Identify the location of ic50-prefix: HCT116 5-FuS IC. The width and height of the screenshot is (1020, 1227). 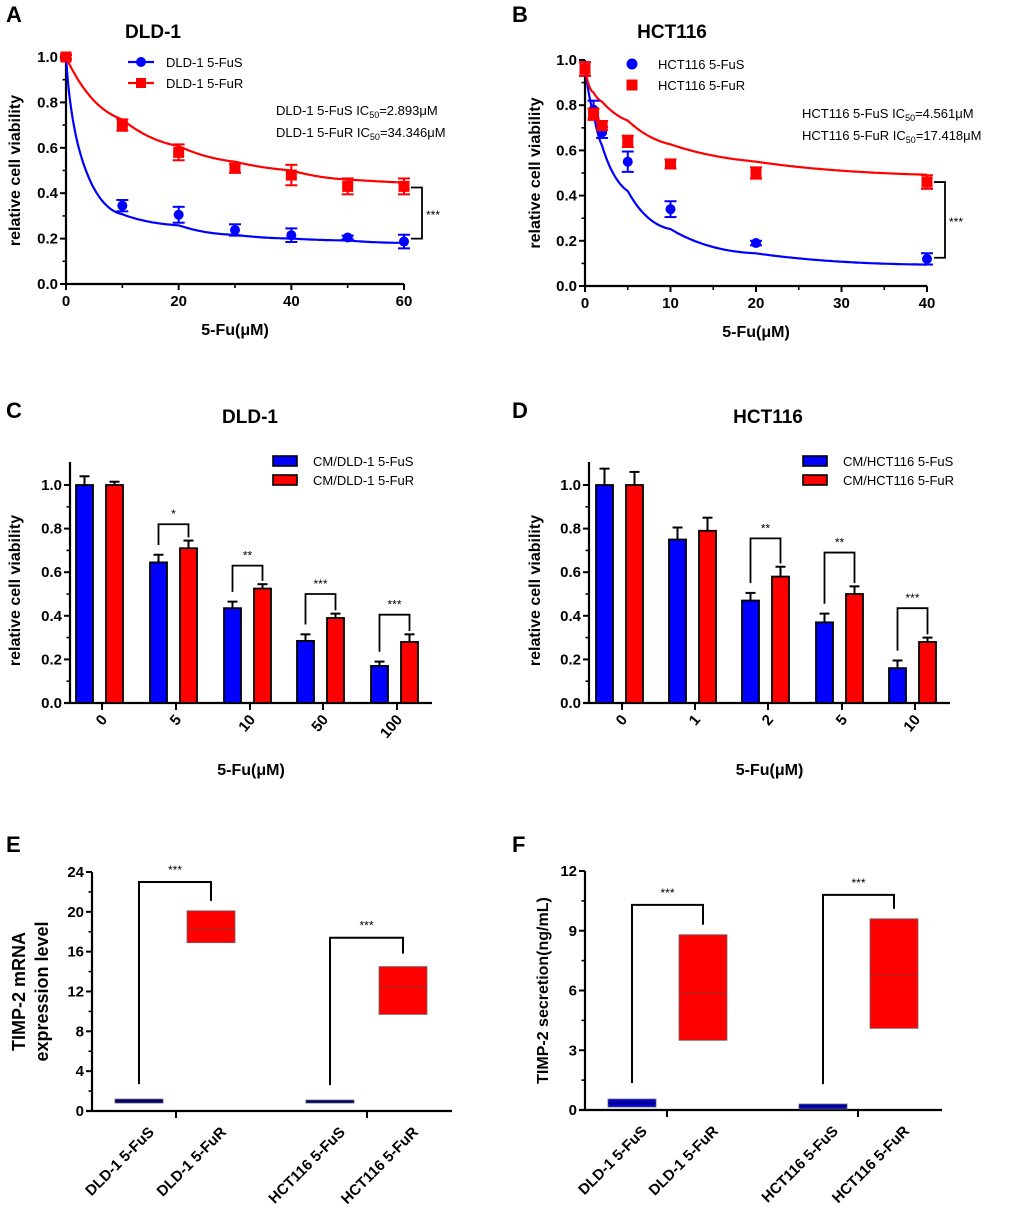
(853, 113).